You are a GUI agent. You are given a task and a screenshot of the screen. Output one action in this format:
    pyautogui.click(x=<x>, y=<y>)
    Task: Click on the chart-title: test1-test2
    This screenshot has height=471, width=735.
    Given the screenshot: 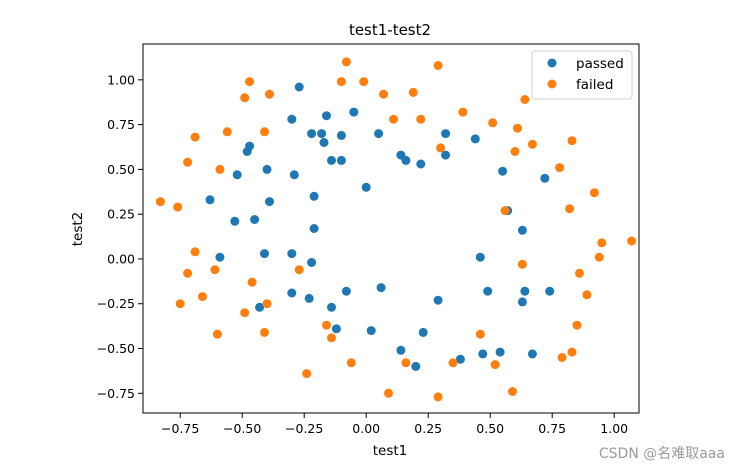 What is the action you would take?
    pyautogui.click(x=390, y=30)
    